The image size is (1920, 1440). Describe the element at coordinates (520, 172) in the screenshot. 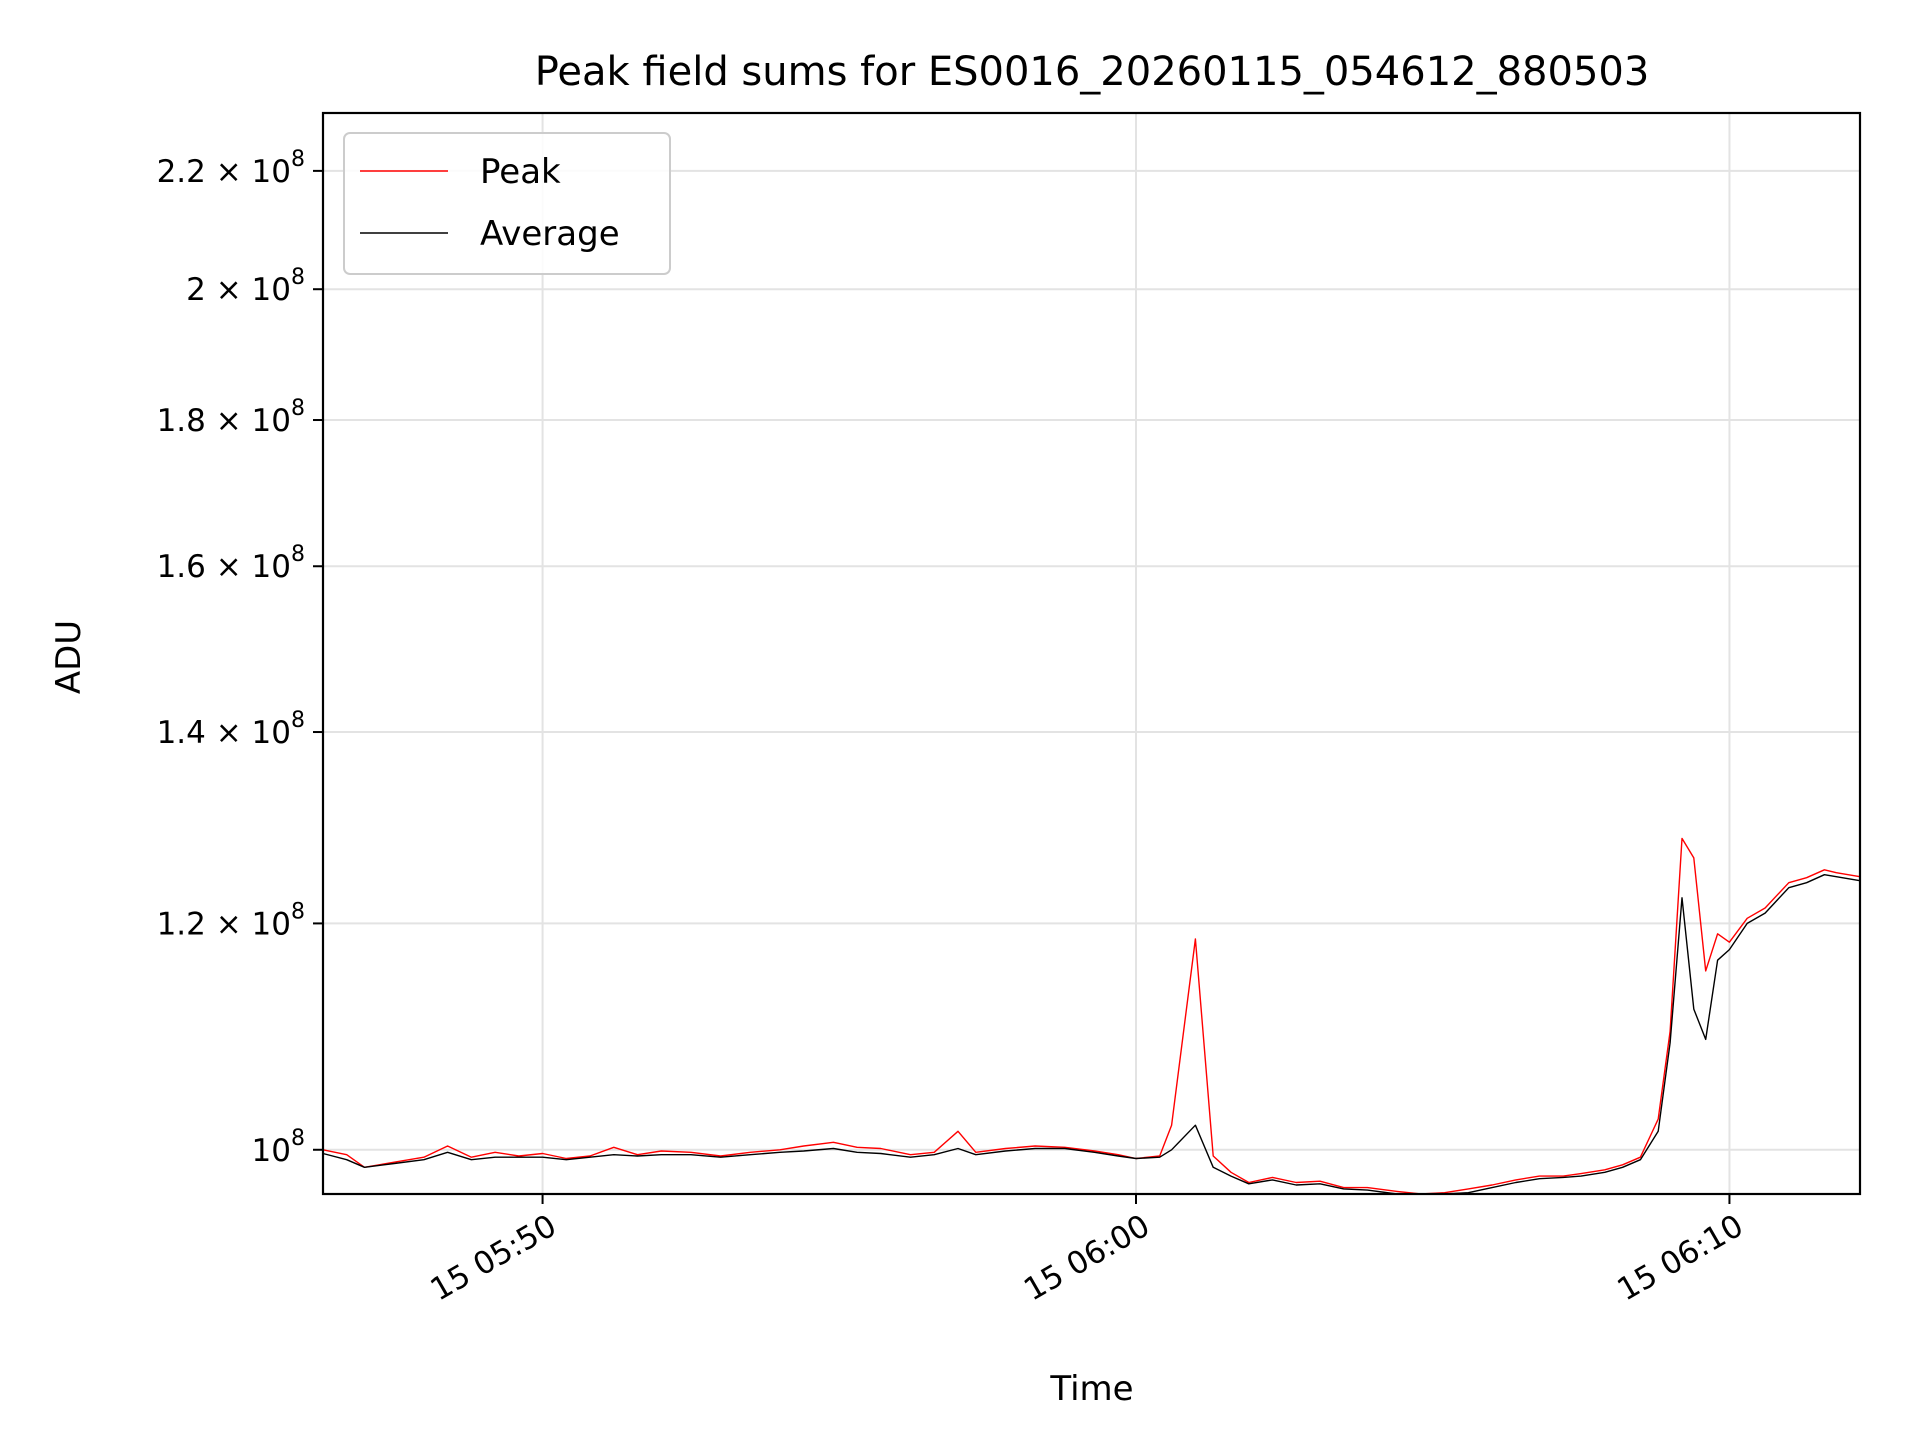

I see `legend-label-peak: Peak` at that location.